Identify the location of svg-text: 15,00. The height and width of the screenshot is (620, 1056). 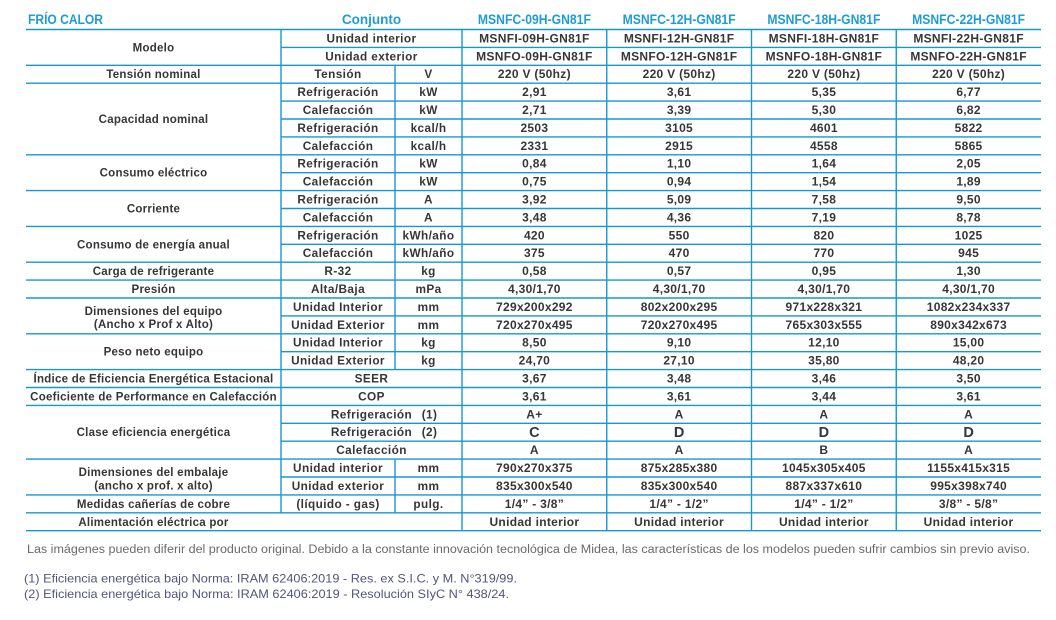
(969, 343).